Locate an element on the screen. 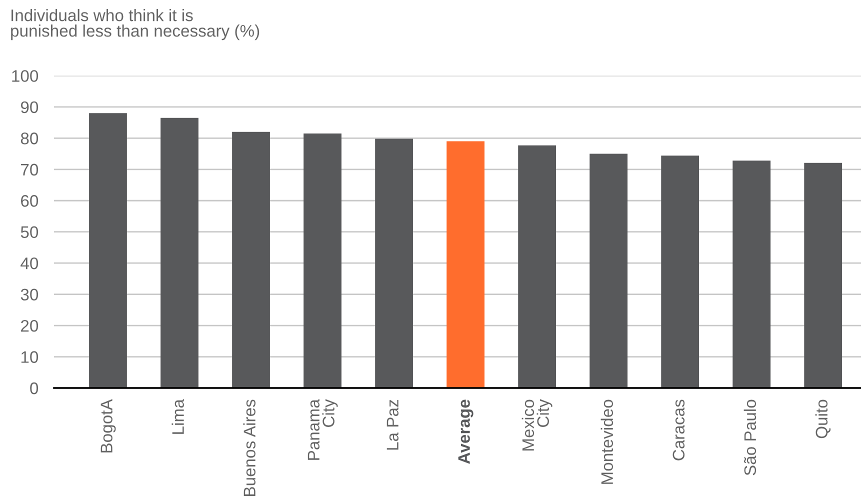  y-tick-label: 100 is located at coordinates (25, 76).